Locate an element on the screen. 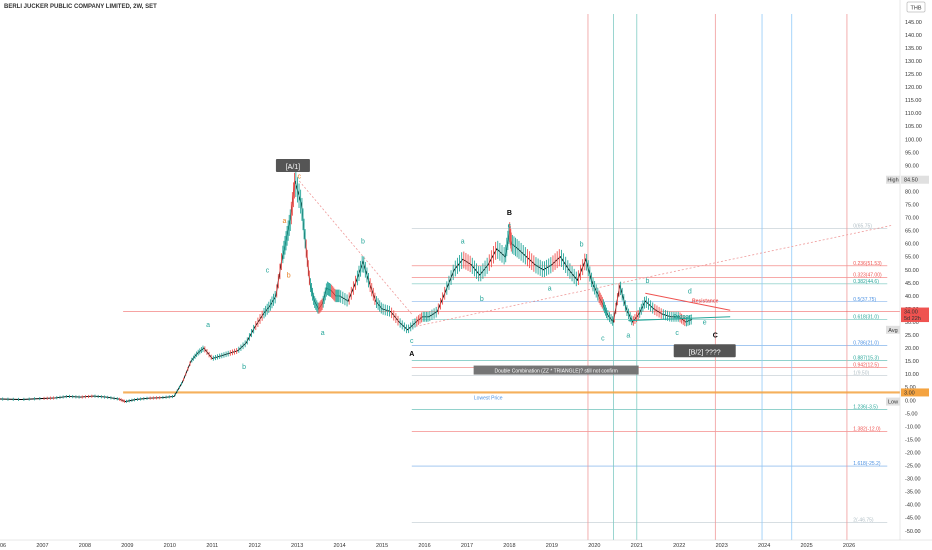 The width and height of the screenshot is (932, 550). wave-label-box is located at coordinates (292, 165).